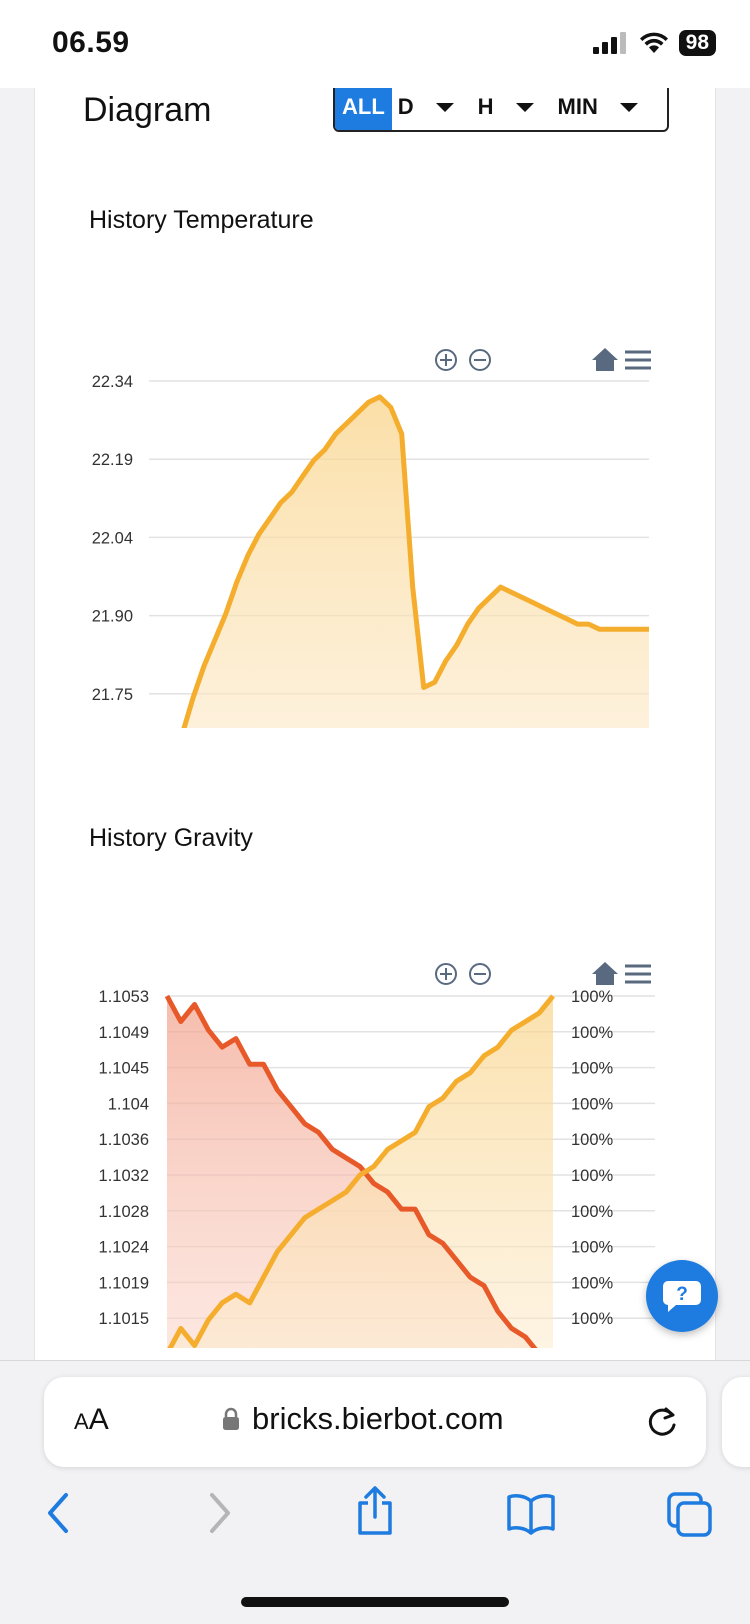 Image resolution: width=750 pixels, height=1624 pixels. What do you see at coordinates (124, 1140) in the screenshot?
I see `y-tick-label-left: 1.1036` at bounding box center [124, 1140].